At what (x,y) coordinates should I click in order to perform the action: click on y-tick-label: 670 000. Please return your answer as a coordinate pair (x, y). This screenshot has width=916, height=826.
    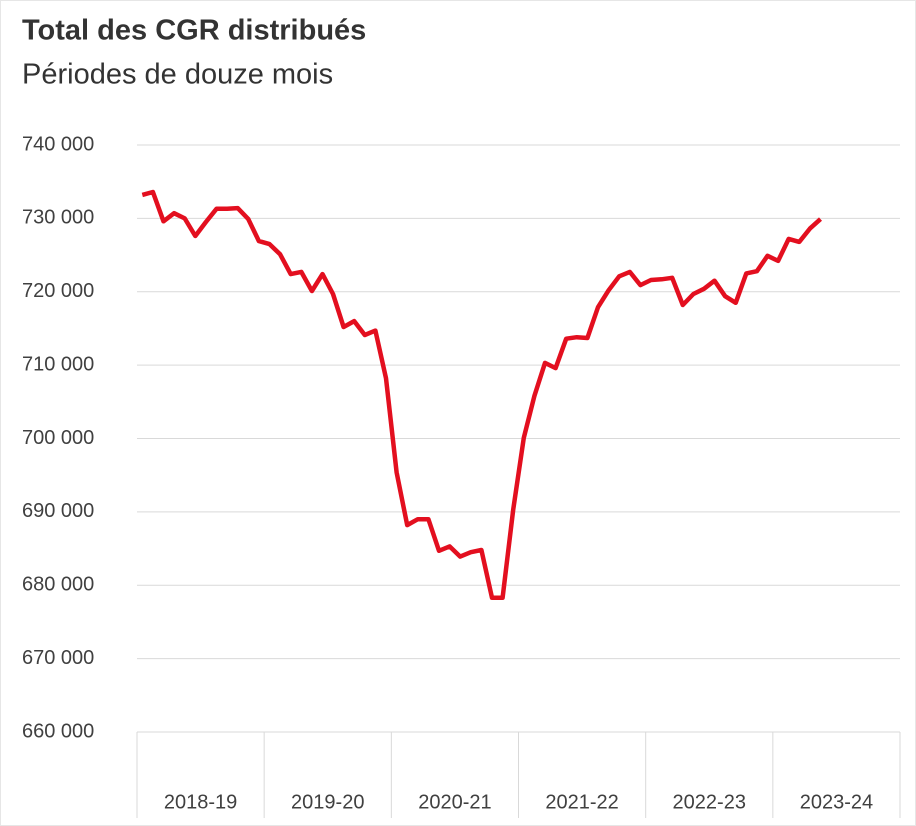
    Looking at the image, I should click on (58, 658).